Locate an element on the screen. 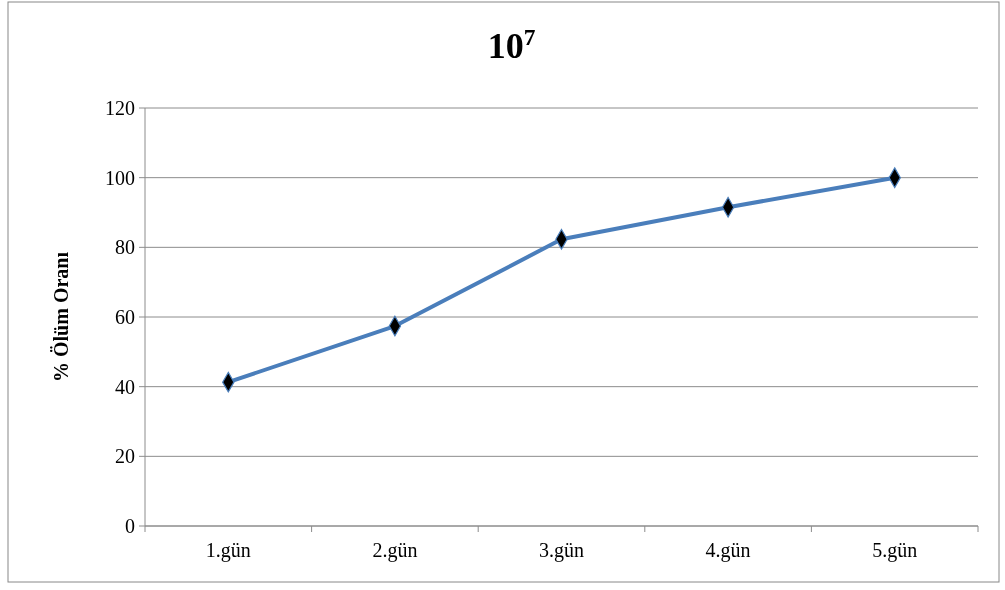 The width and height of the screenshot is (1005, 590). x-tick-label: 4.gün is located at coordinates (728, 550).